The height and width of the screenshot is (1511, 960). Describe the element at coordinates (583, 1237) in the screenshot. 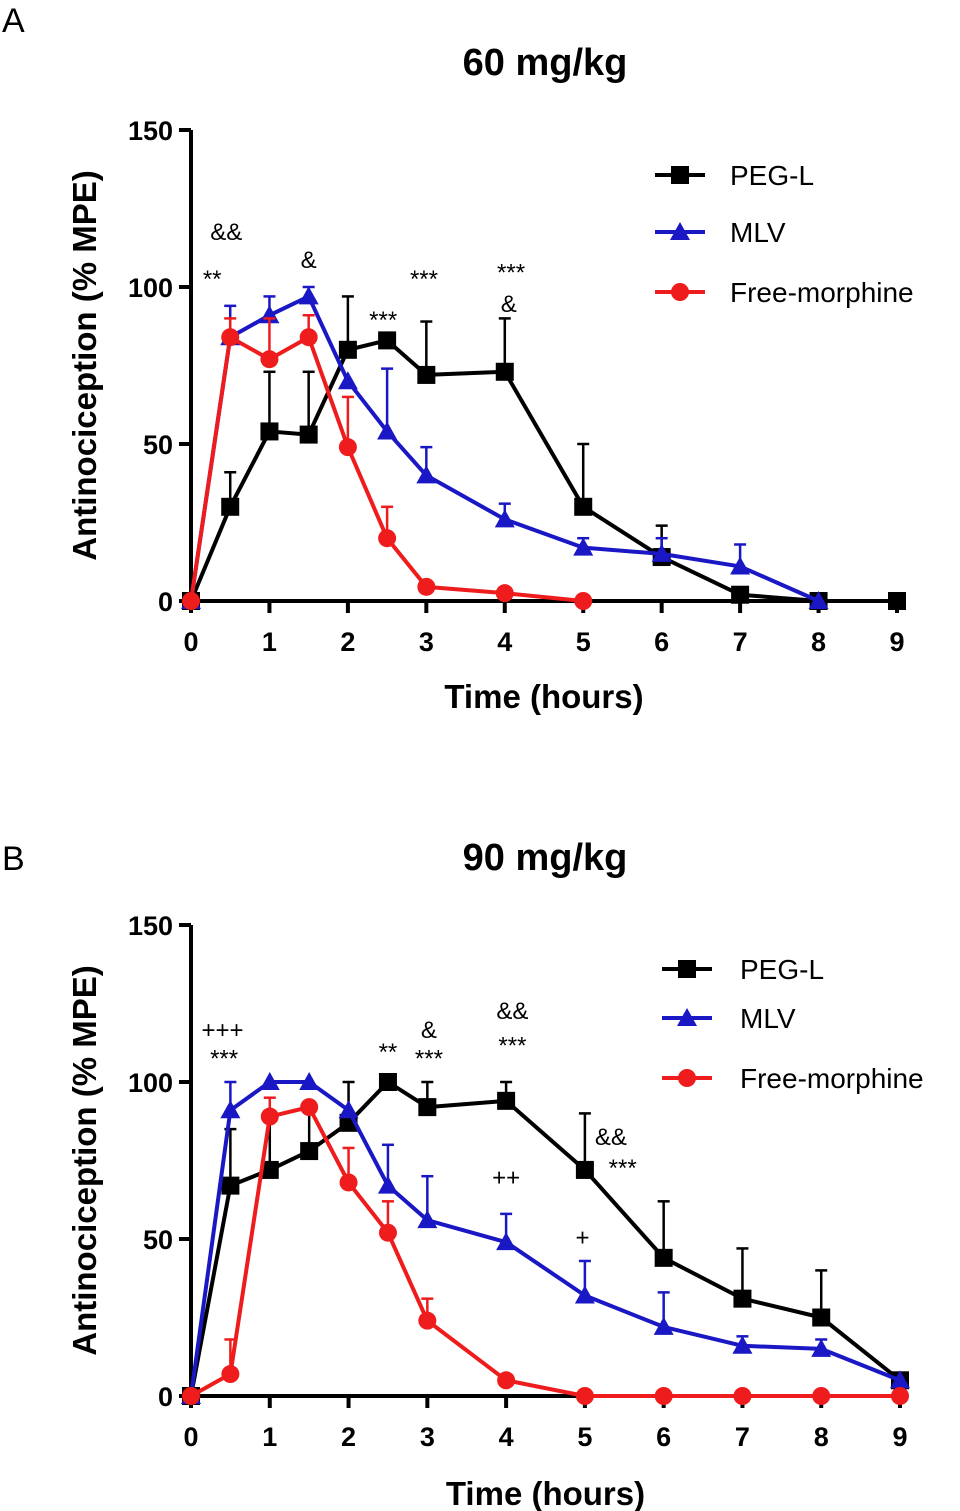

I see `significance-annotation: +` at that location.